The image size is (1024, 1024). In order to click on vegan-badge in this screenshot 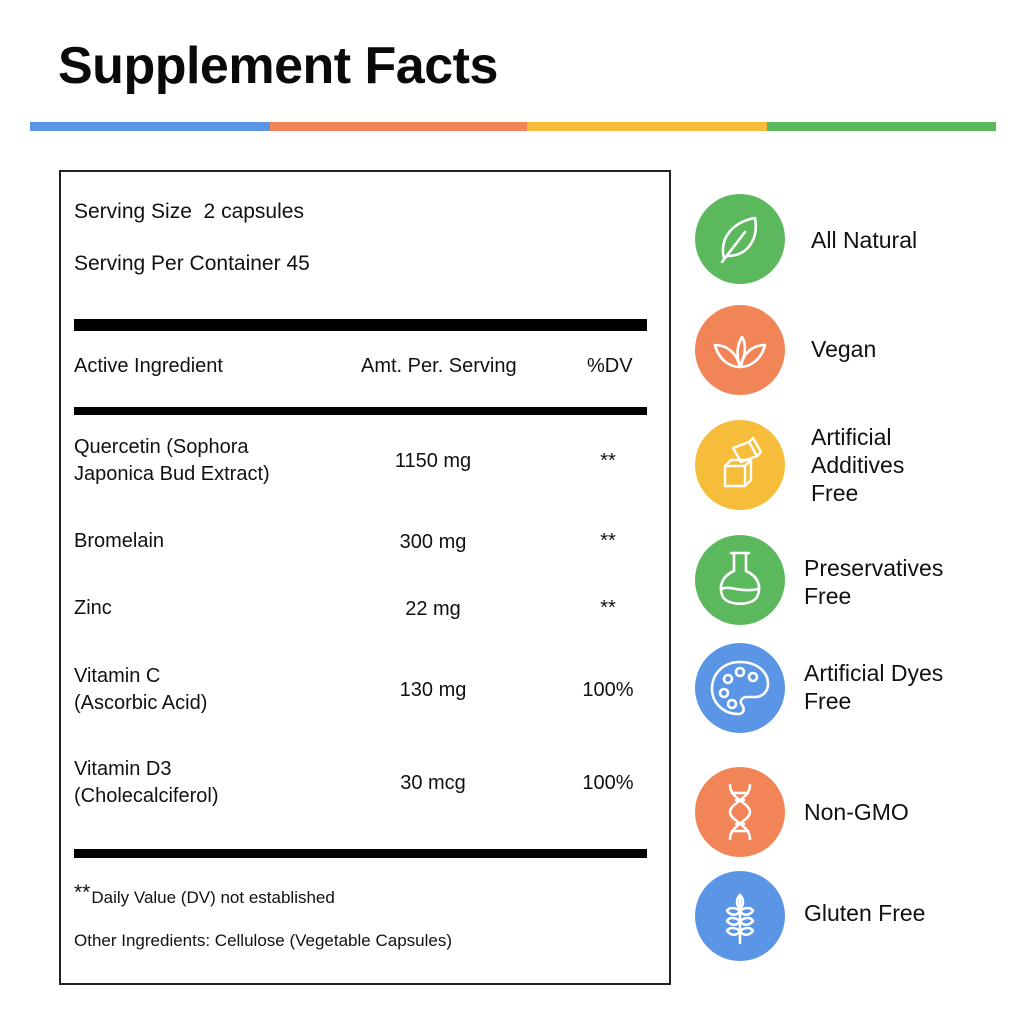, I will do `click(740, 350)`.